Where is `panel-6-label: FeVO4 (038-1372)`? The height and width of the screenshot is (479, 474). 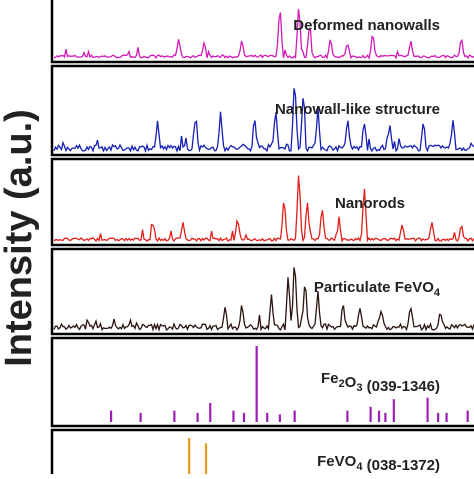 panel-6-label: FeVO4 (038-1372) is located at coordinates (378, 463).